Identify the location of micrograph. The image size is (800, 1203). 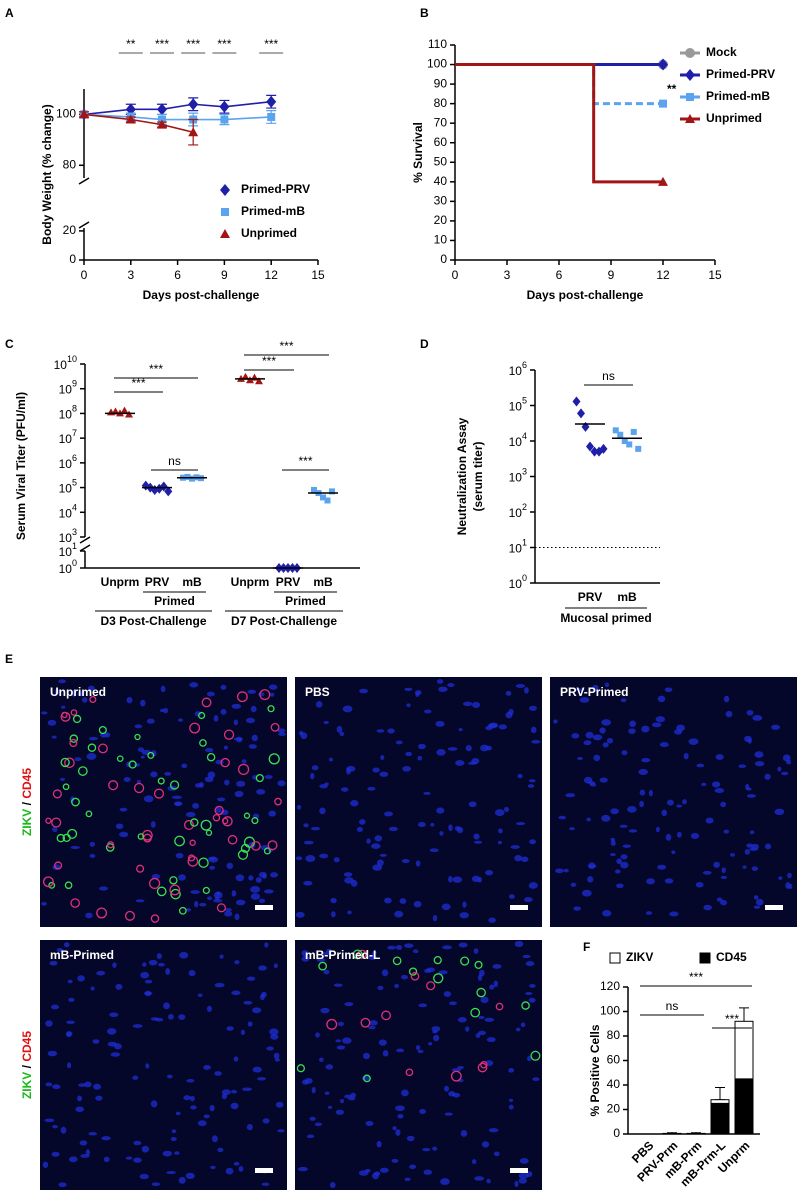
(163, 802).